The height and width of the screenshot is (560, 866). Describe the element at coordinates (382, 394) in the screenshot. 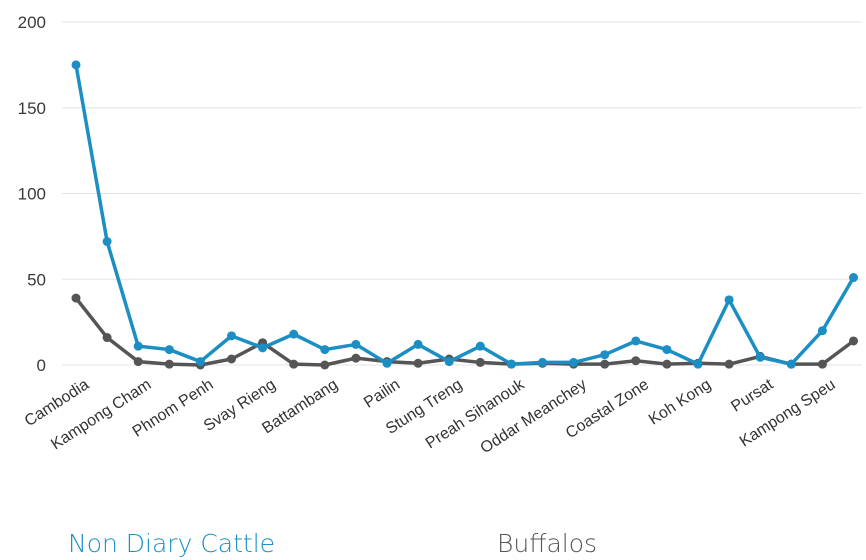

I see `x-tick-label: Pailin` at that location.